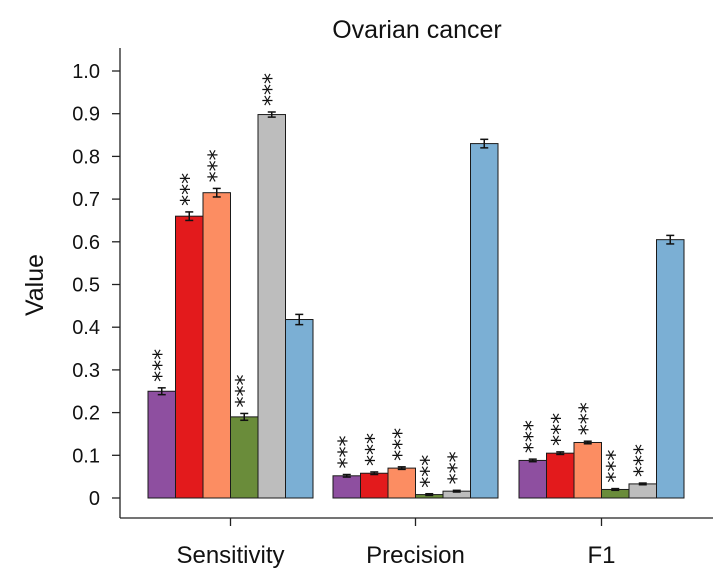 This screenshot has height=583, width=725. What do you see at coordinates (415, 555) in the screenshot?
I see `x-tick-label: Precision` at bounding box center [415, 555].